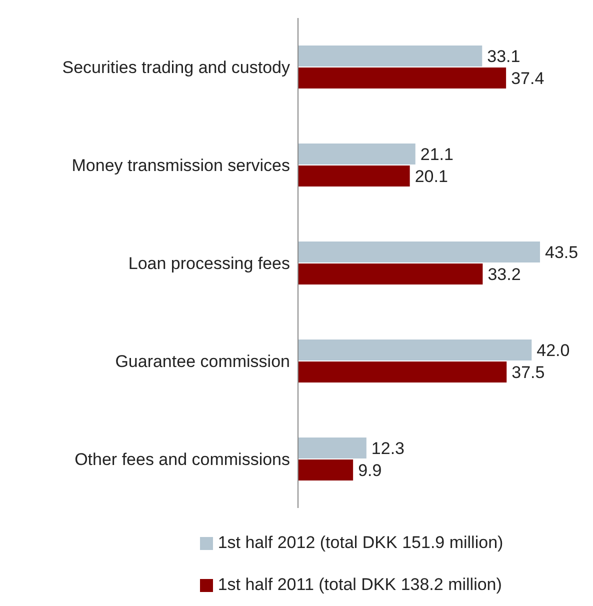  Describe the element at coordinates (388, 448) in the screenshot. I see `data-label: 12.3` at that location.